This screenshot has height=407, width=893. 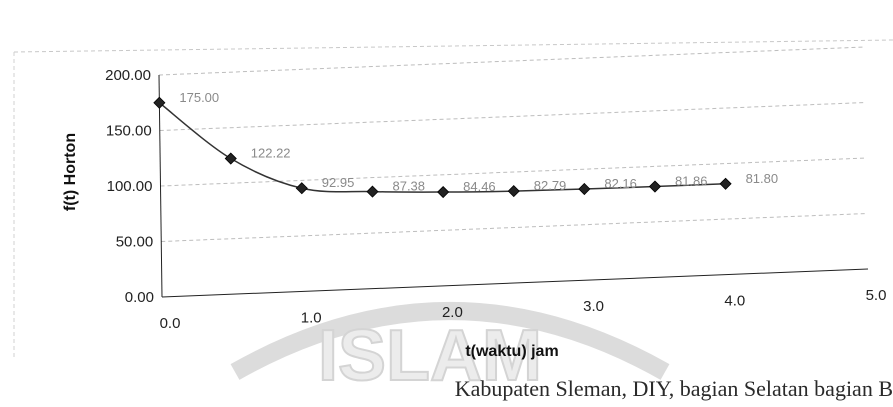 What do you see at coordinates (338, 182) in the screenshot?
I see `data-label: 92.95` at bounding box center [338, 182].